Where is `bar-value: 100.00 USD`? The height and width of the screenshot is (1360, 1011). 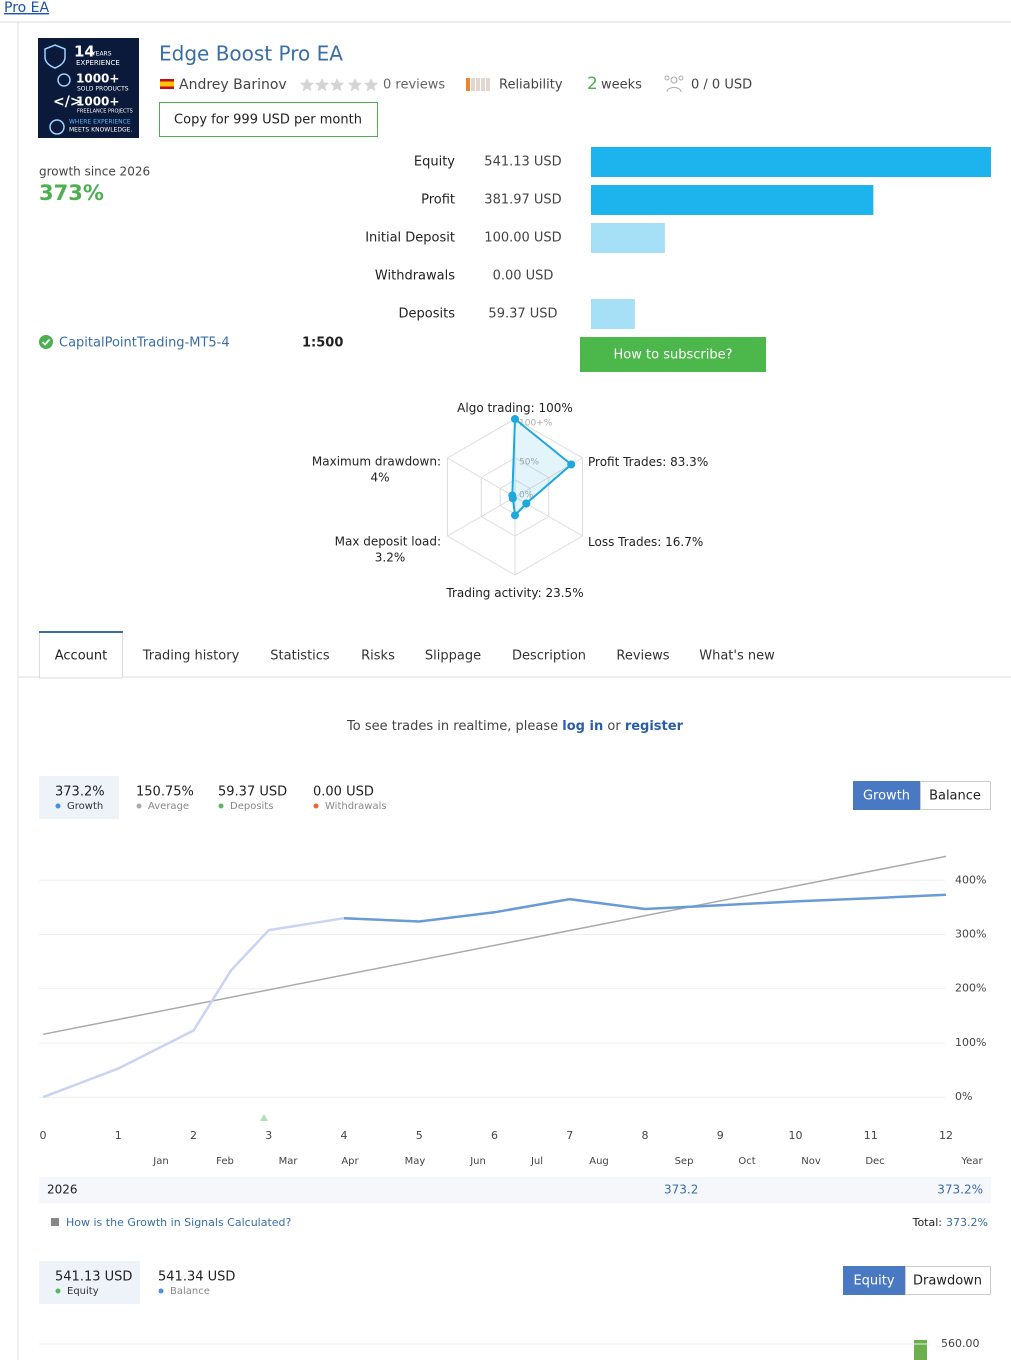
bar-value: 100.00 USD is located at coordinates (522, 238).